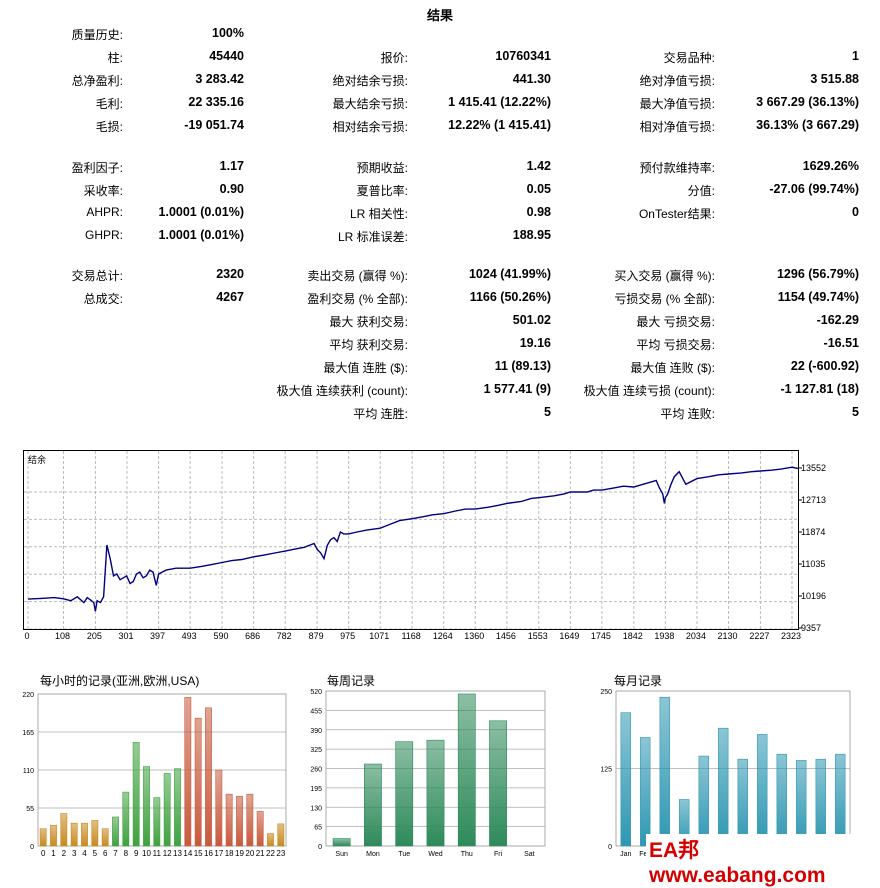 Image resolution: width=880 pixels, height=888 pixels. What do you see at coordinates (221, 636) in the screenshot?
I see `x-tick-label: 590` at bounding box center [221, 636].